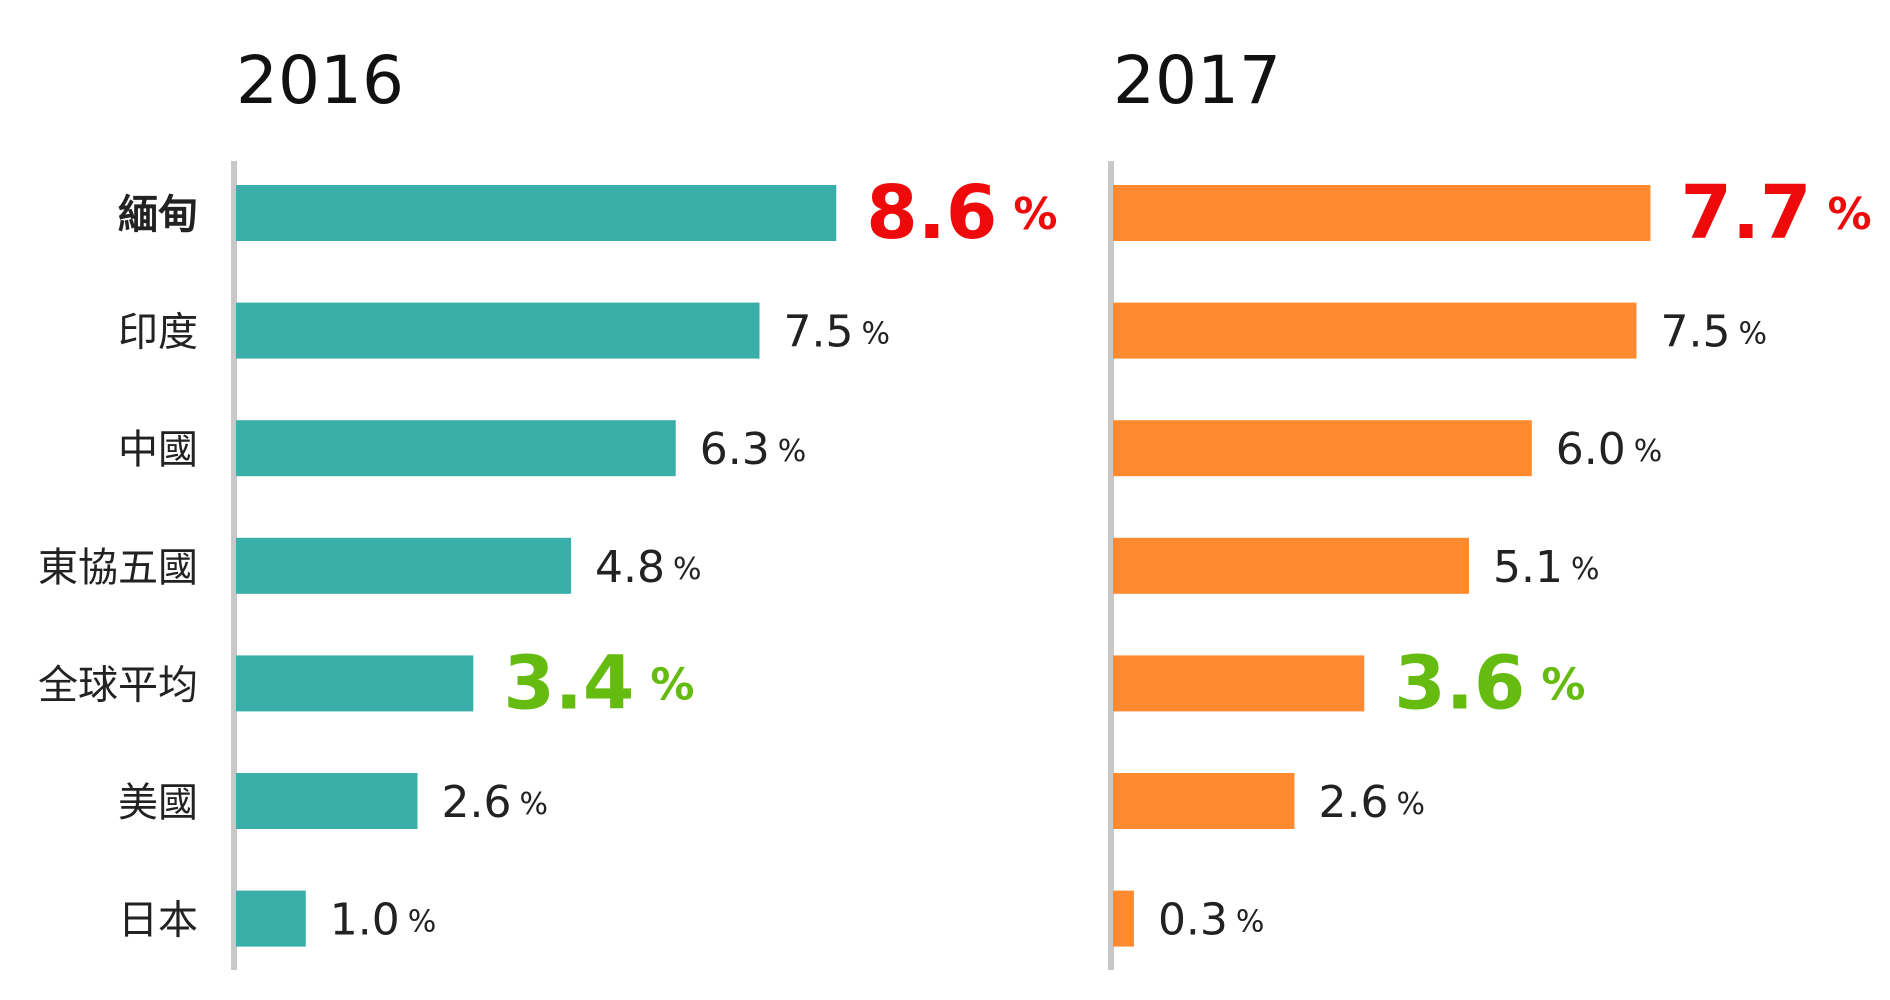 The width and height of the screenshot is (1890, 1000). I want to click on value-number: 6.3, so click(735, 449).